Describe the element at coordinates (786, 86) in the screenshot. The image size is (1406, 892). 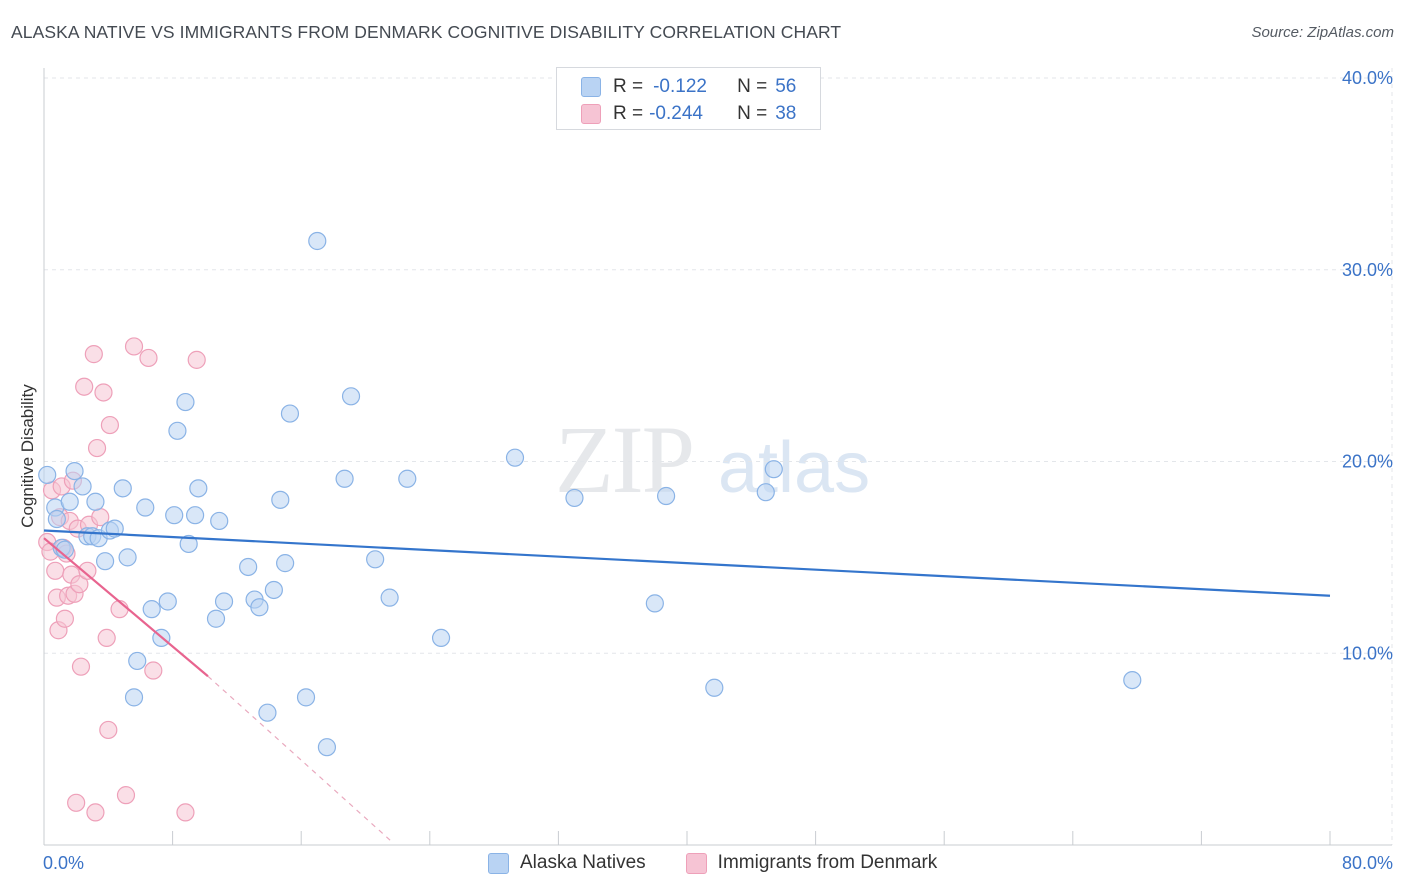
I see `legend-n-value: 56` at that location.